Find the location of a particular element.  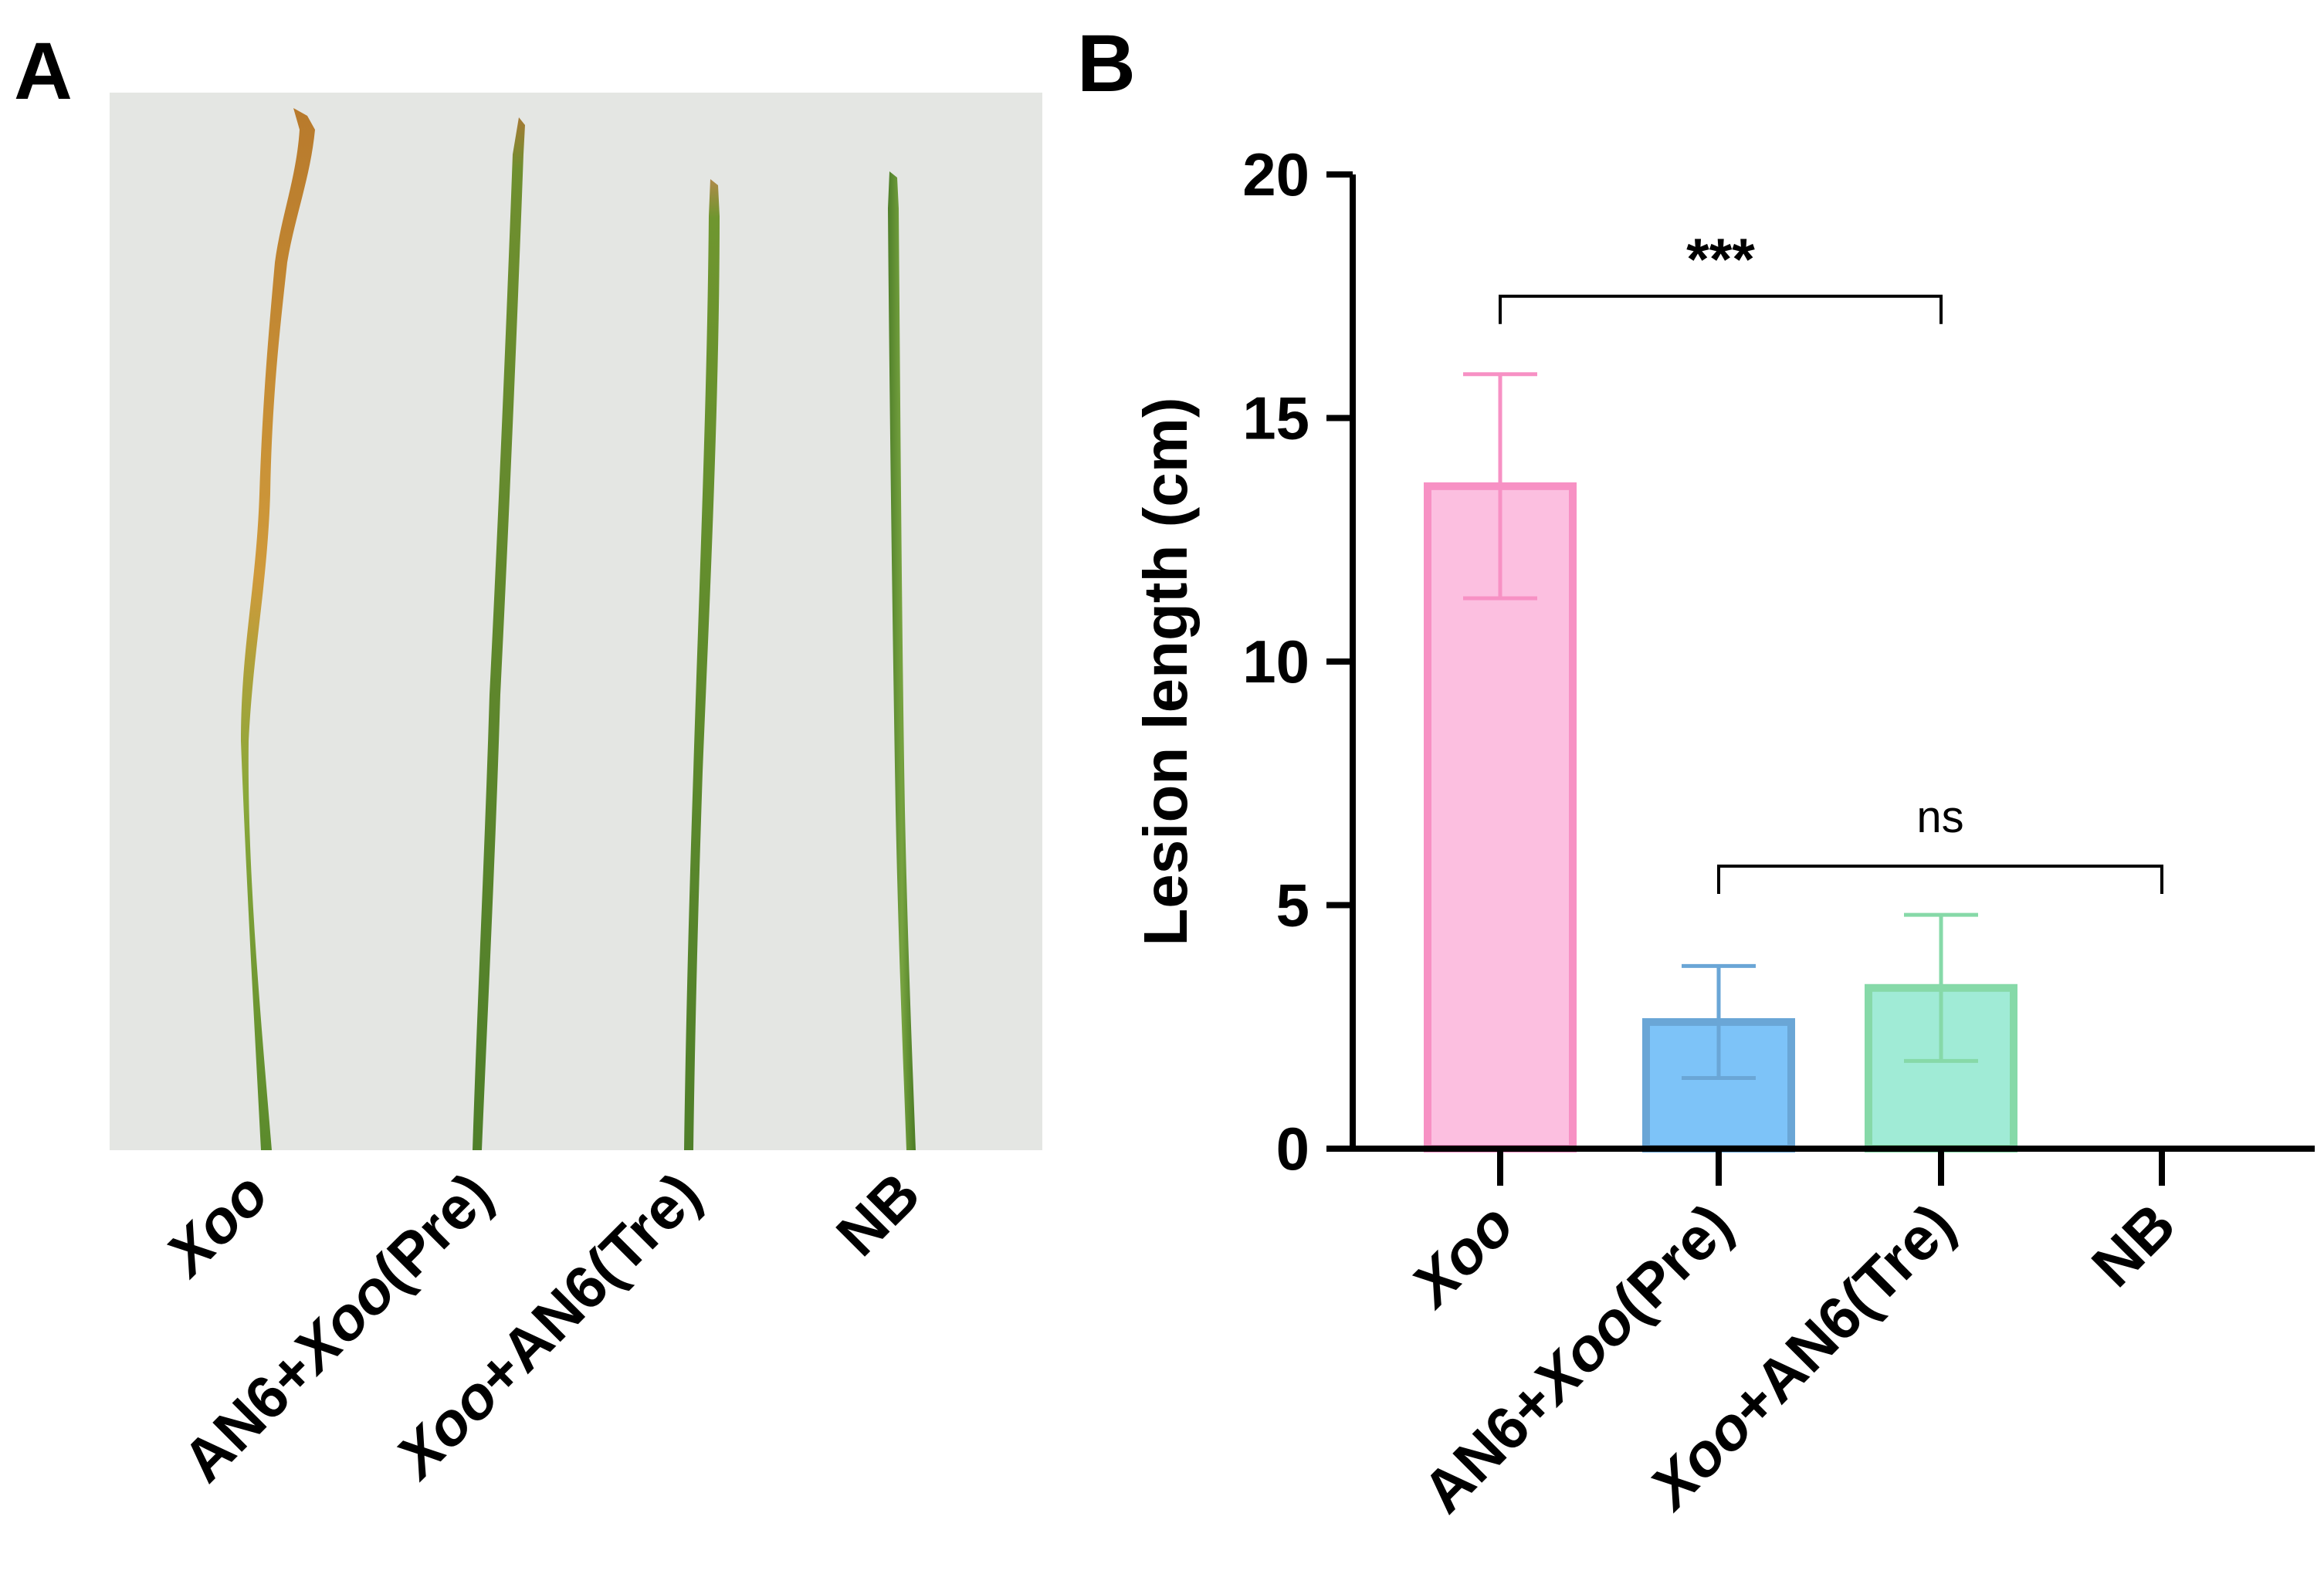

y-tick-label: 15 is located at coordinates (1275, 418).